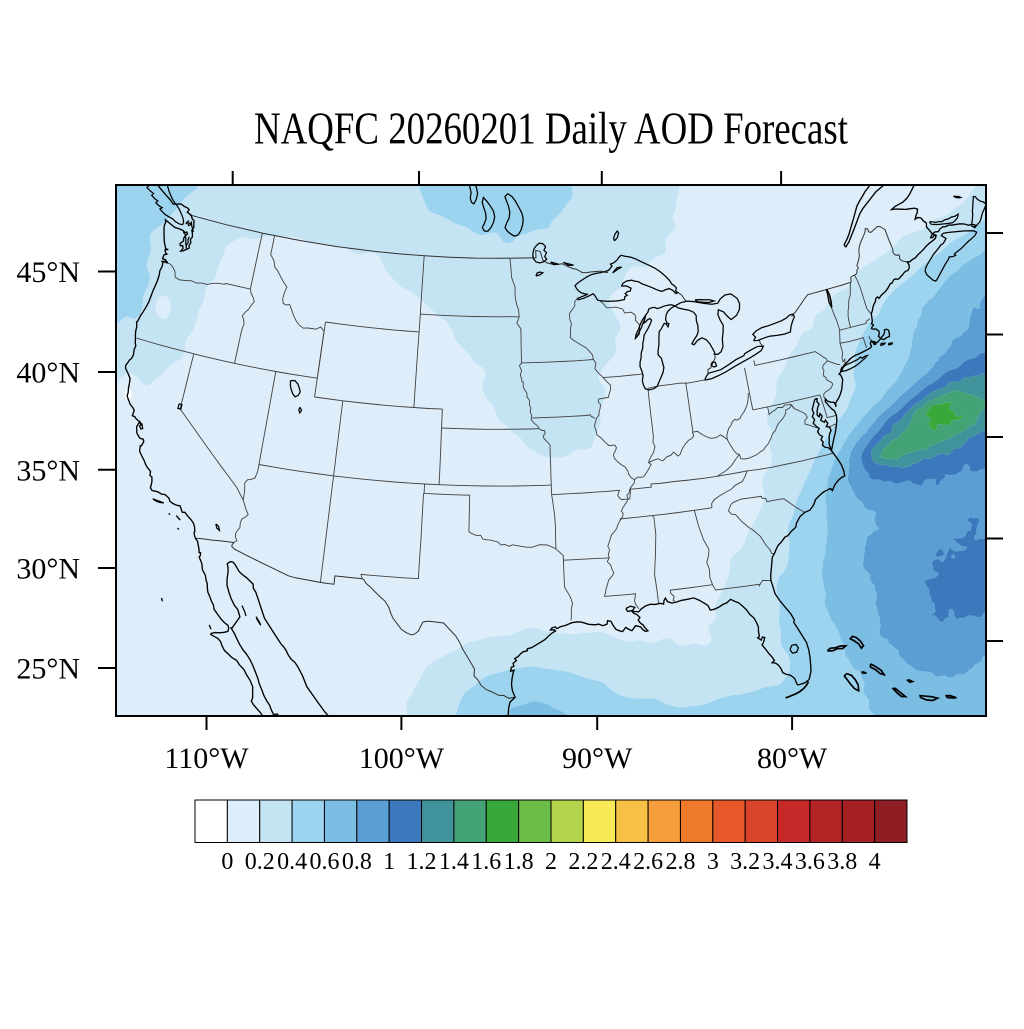  I want to click on svg-text: 1.4, so click(454, 862).